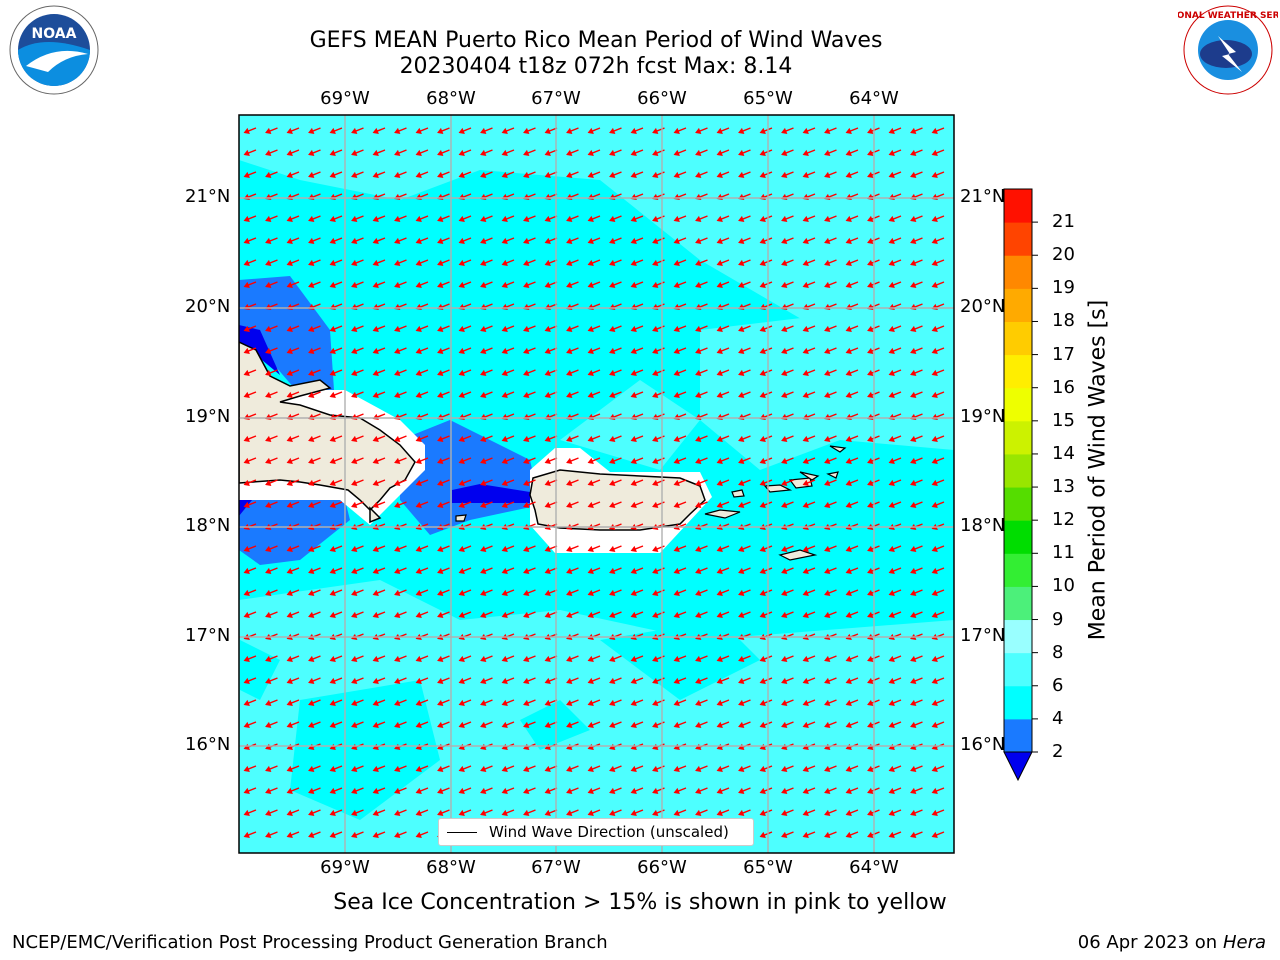  I want to click on ocean-patches, so click(500, 720).